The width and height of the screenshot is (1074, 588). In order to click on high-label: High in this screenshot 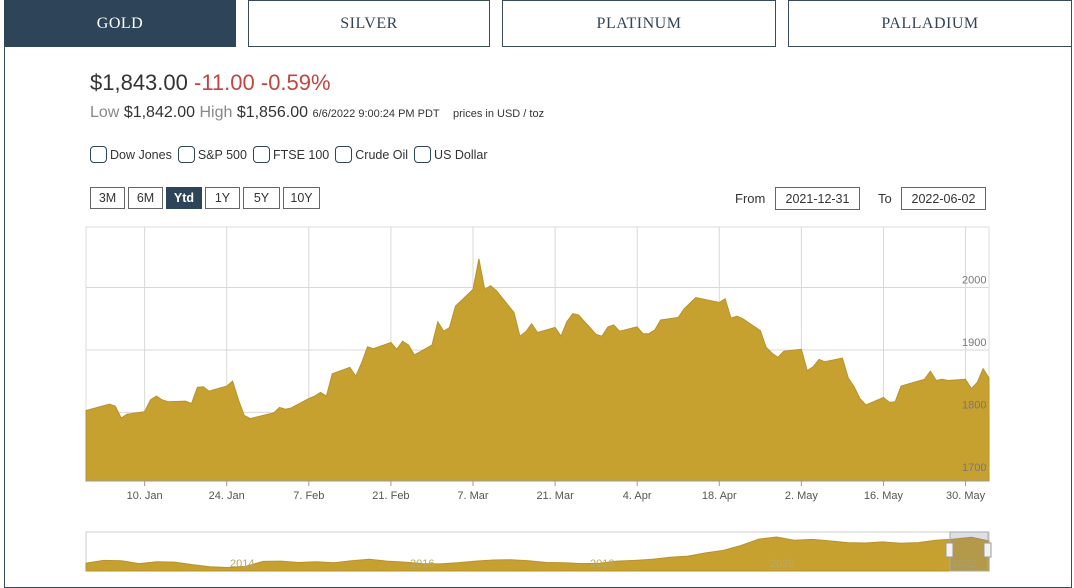, I will do `click(216, 112)`.